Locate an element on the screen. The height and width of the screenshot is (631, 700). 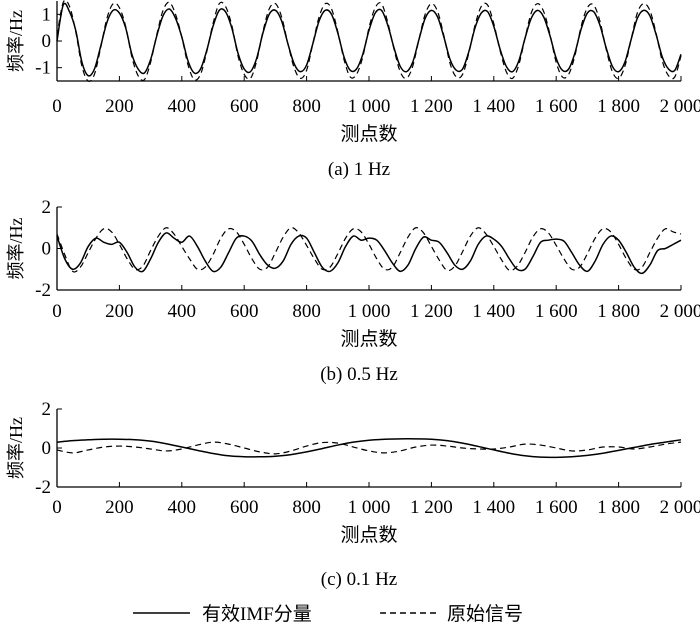
subplot-caption: (c) 0.1 Hz is located at coordinates (359, 579).